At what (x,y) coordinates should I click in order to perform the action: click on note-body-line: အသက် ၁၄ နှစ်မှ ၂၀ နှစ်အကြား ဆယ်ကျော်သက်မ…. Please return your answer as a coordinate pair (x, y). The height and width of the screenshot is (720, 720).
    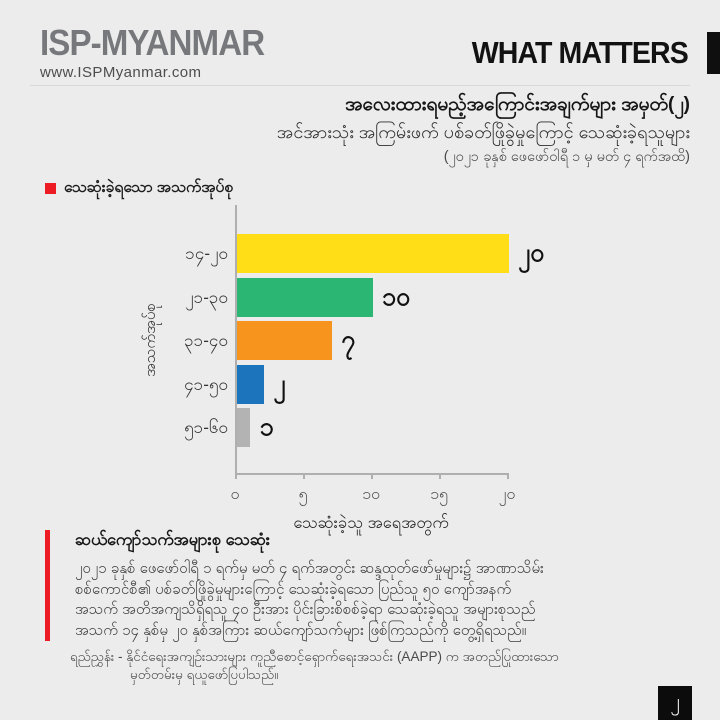
    Looking at the image, I should click on (301, 630).